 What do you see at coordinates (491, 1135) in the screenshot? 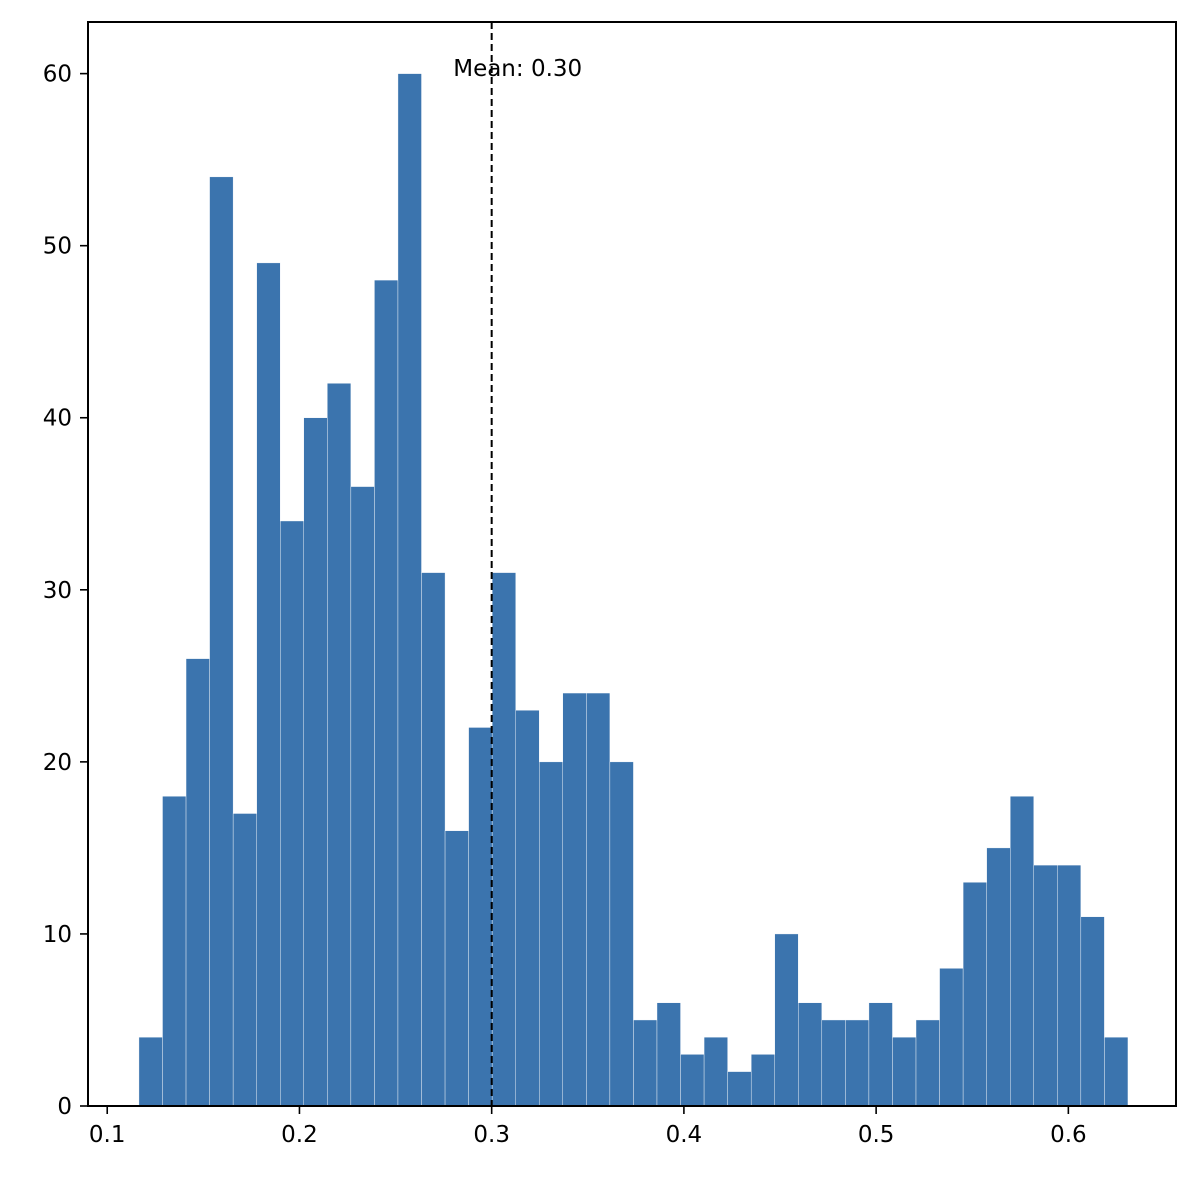
I see `x-tick-label: 0.3` at bounding box center [491, 1135].